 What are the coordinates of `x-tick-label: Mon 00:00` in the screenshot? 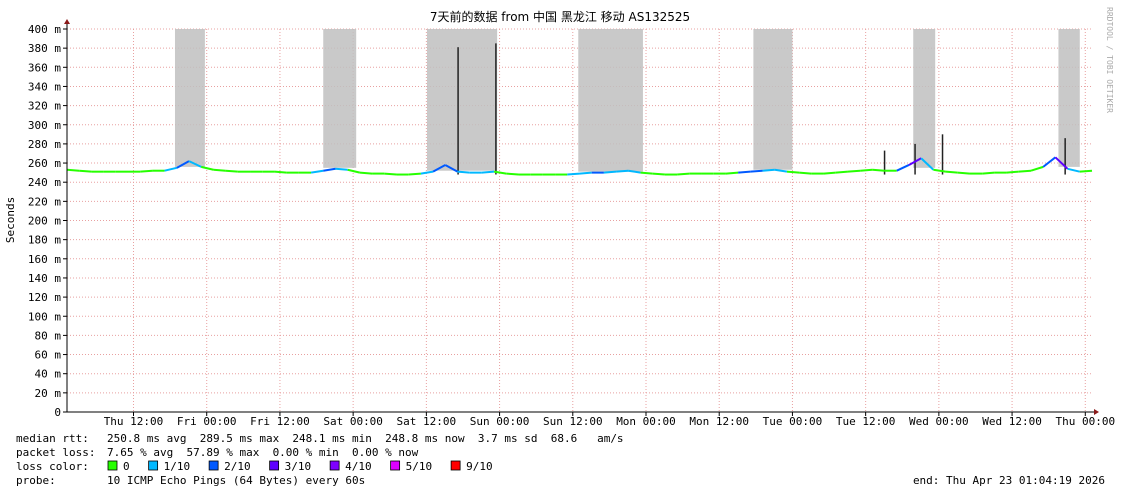 It's located at (646, 421).